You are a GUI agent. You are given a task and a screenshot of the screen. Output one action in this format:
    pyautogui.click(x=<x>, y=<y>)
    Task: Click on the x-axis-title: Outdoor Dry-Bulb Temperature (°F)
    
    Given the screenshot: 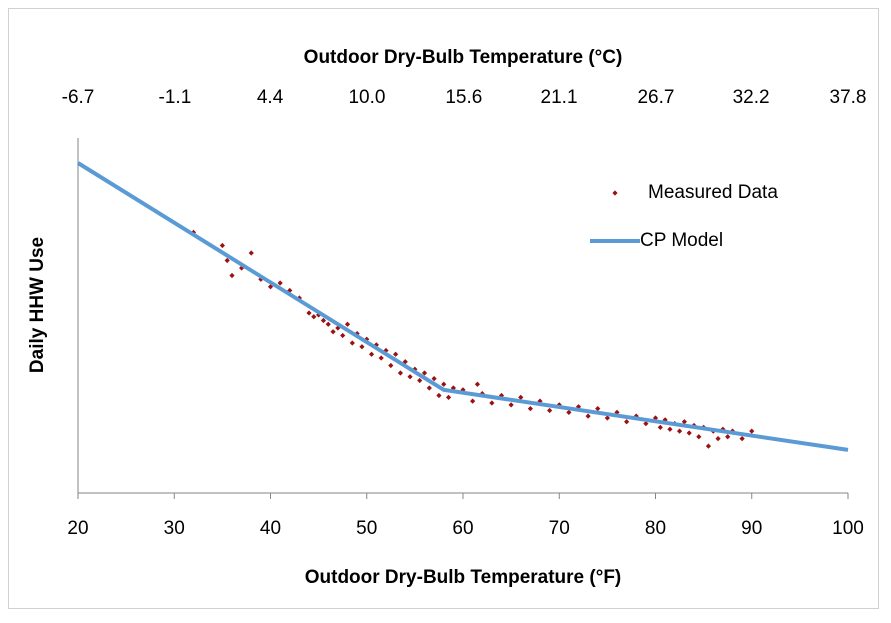 What is the action you would take?
    pyautogui.click(x=463, y=577)
    